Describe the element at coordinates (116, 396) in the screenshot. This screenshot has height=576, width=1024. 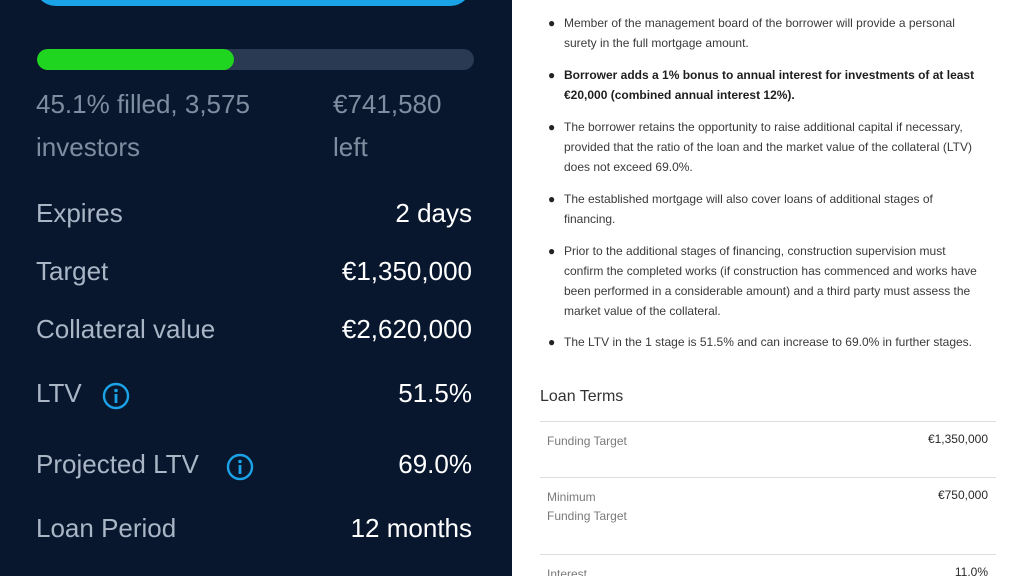
I see `ltv-info-icon` at that location.